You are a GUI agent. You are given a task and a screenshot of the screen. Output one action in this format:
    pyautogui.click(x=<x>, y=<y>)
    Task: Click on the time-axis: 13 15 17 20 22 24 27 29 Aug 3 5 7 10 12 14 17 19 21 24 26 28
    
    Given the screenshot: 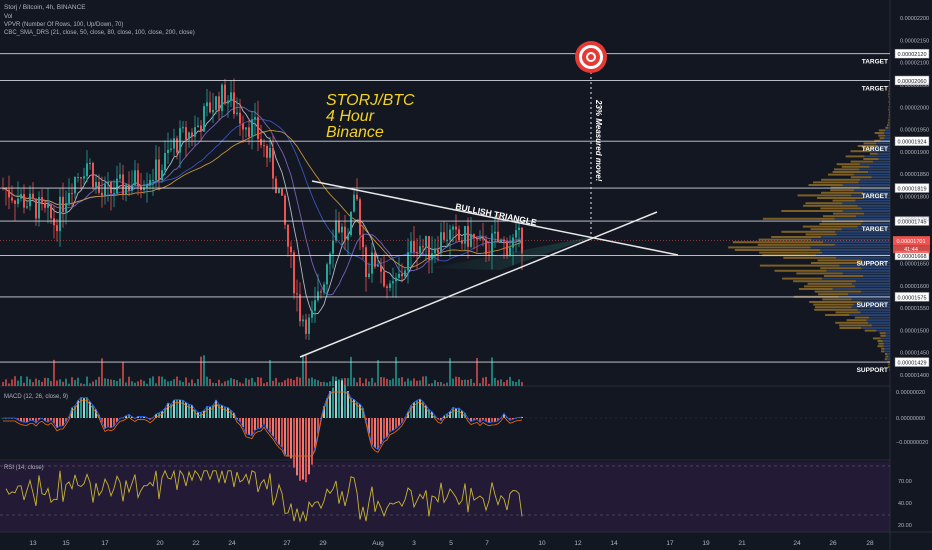 What is the action you would take?
    pyautogui.click(x=451, y=543)
    